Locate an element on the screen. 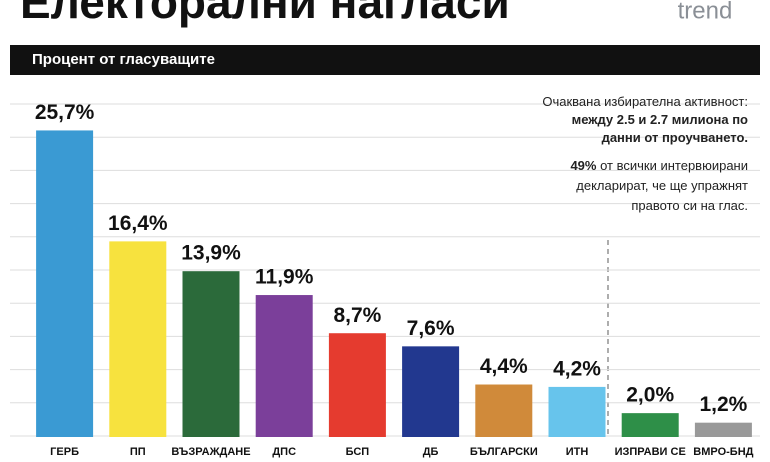 Image resolution: width=770 pixels, height=462 pixels. value-label: 13,9% is located at coordinates (211, 253).